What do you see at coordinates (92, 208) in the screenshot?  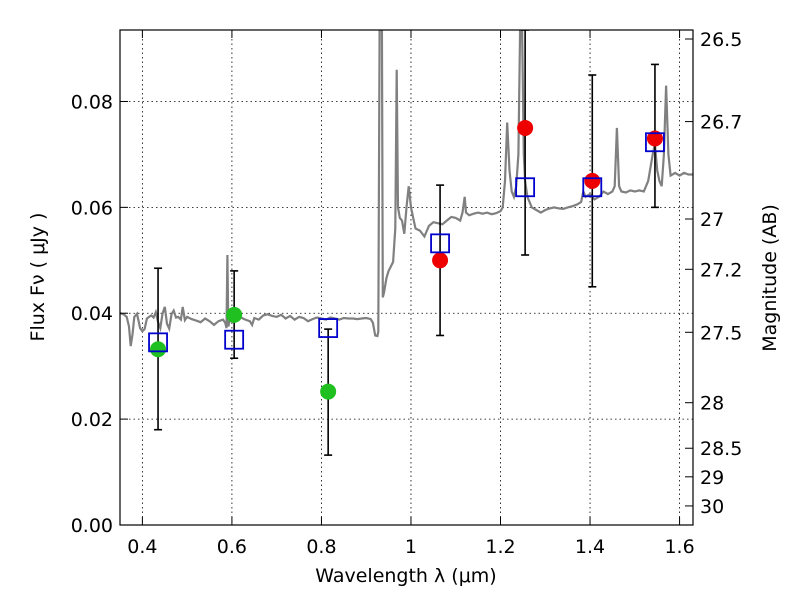 I see `y-tick-label: 0.06` at bounding box center [92, 208].